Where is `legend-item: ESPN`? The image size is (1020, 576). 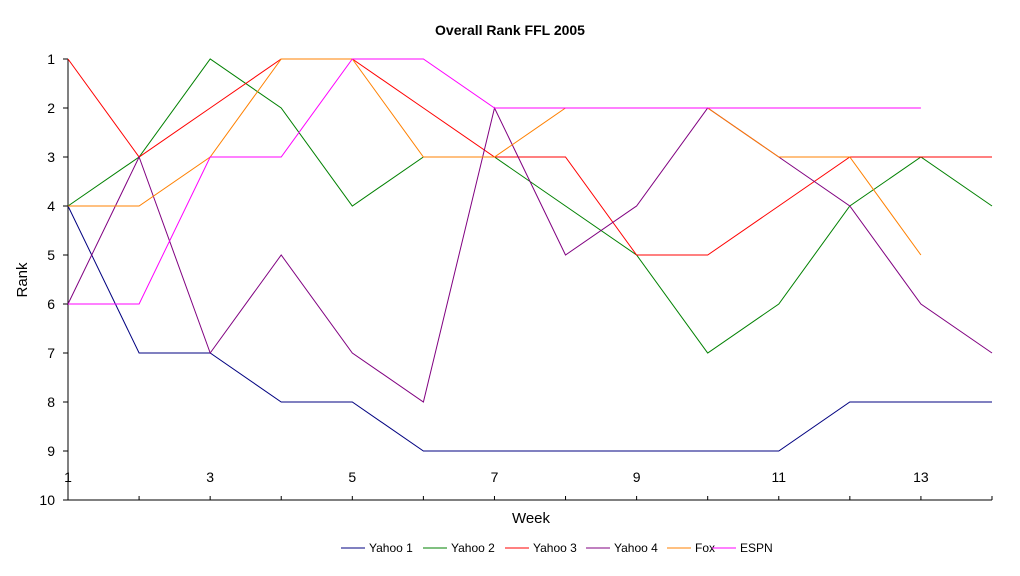
legend-item: ESPN is located at coordinates (742, 548).